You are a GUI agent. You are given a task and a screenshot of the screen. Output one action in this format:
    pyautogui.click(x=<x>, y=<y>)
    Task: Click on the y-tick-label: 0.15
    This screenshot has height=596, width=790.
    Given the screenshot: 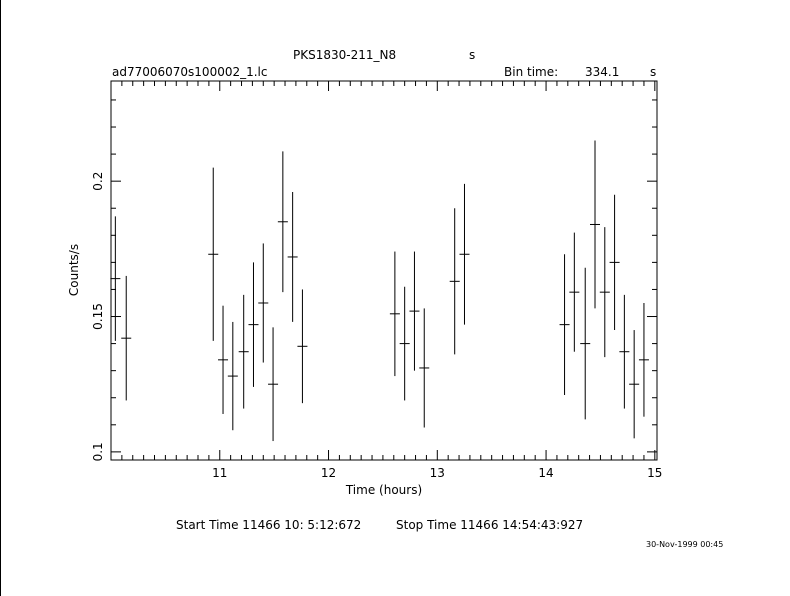 What is the action you would take?
    pyautogui.click(x=98, y=316)
    